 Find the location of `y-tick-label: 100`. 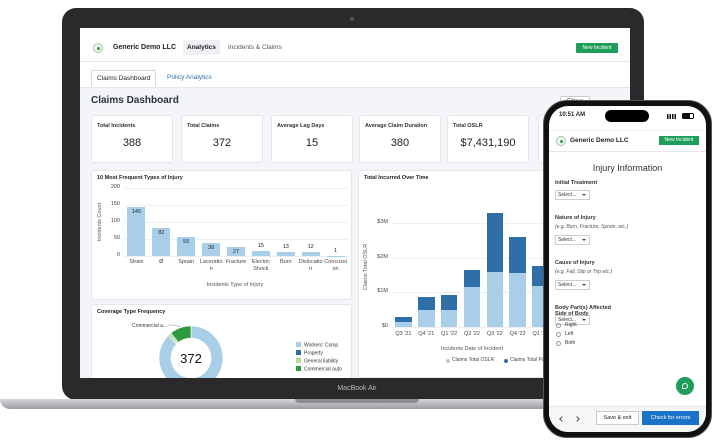

y-tick-label: 100 is located at coordinates (115, 221).